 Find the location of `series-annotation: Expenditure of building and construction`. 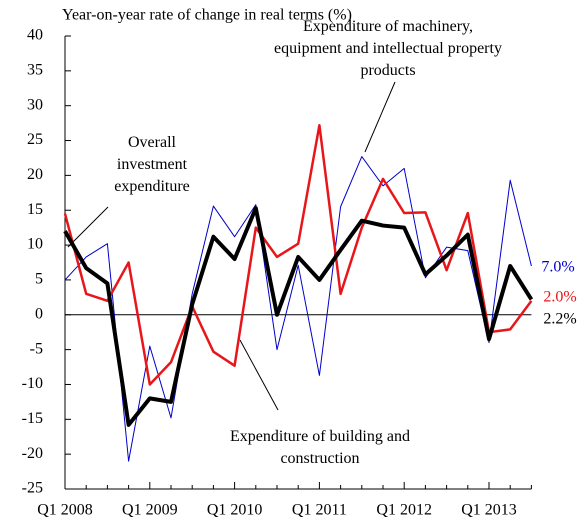

series-annotation: Expenditure of building and construction is located at coordinates (320, 447).